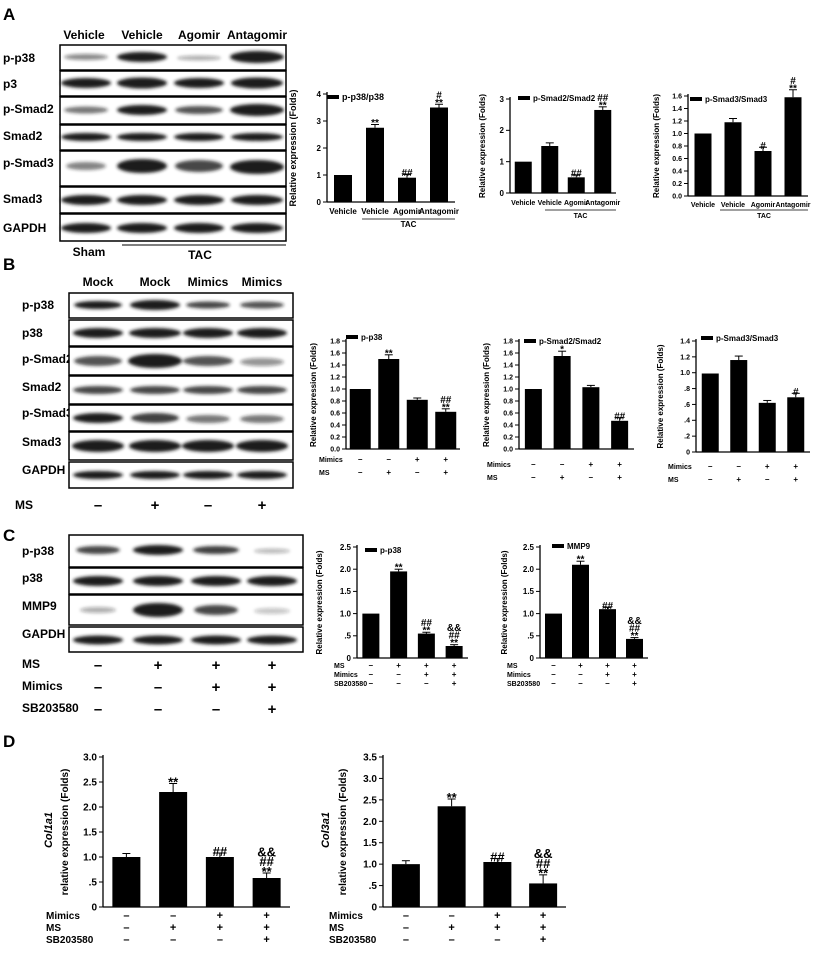  I want to click on blot-b-row-label: GAPDH, so click(43, 470).